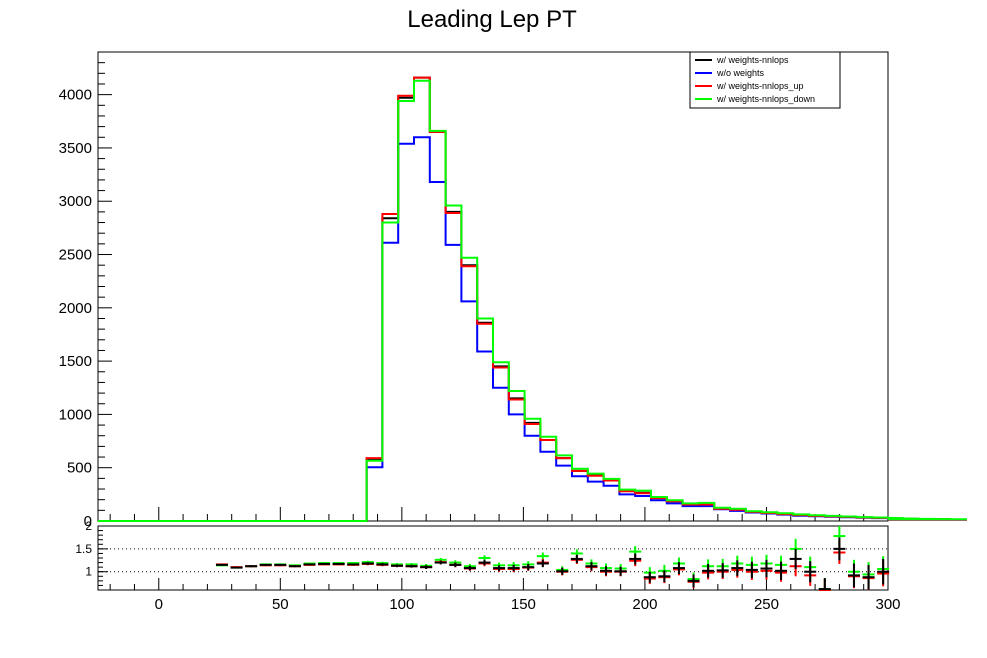 The height and width of the screenshot is (658, 987). Describe the element at coordinates (766, 604) in the screenshot. I see `x-tick-label: 250` at that location.